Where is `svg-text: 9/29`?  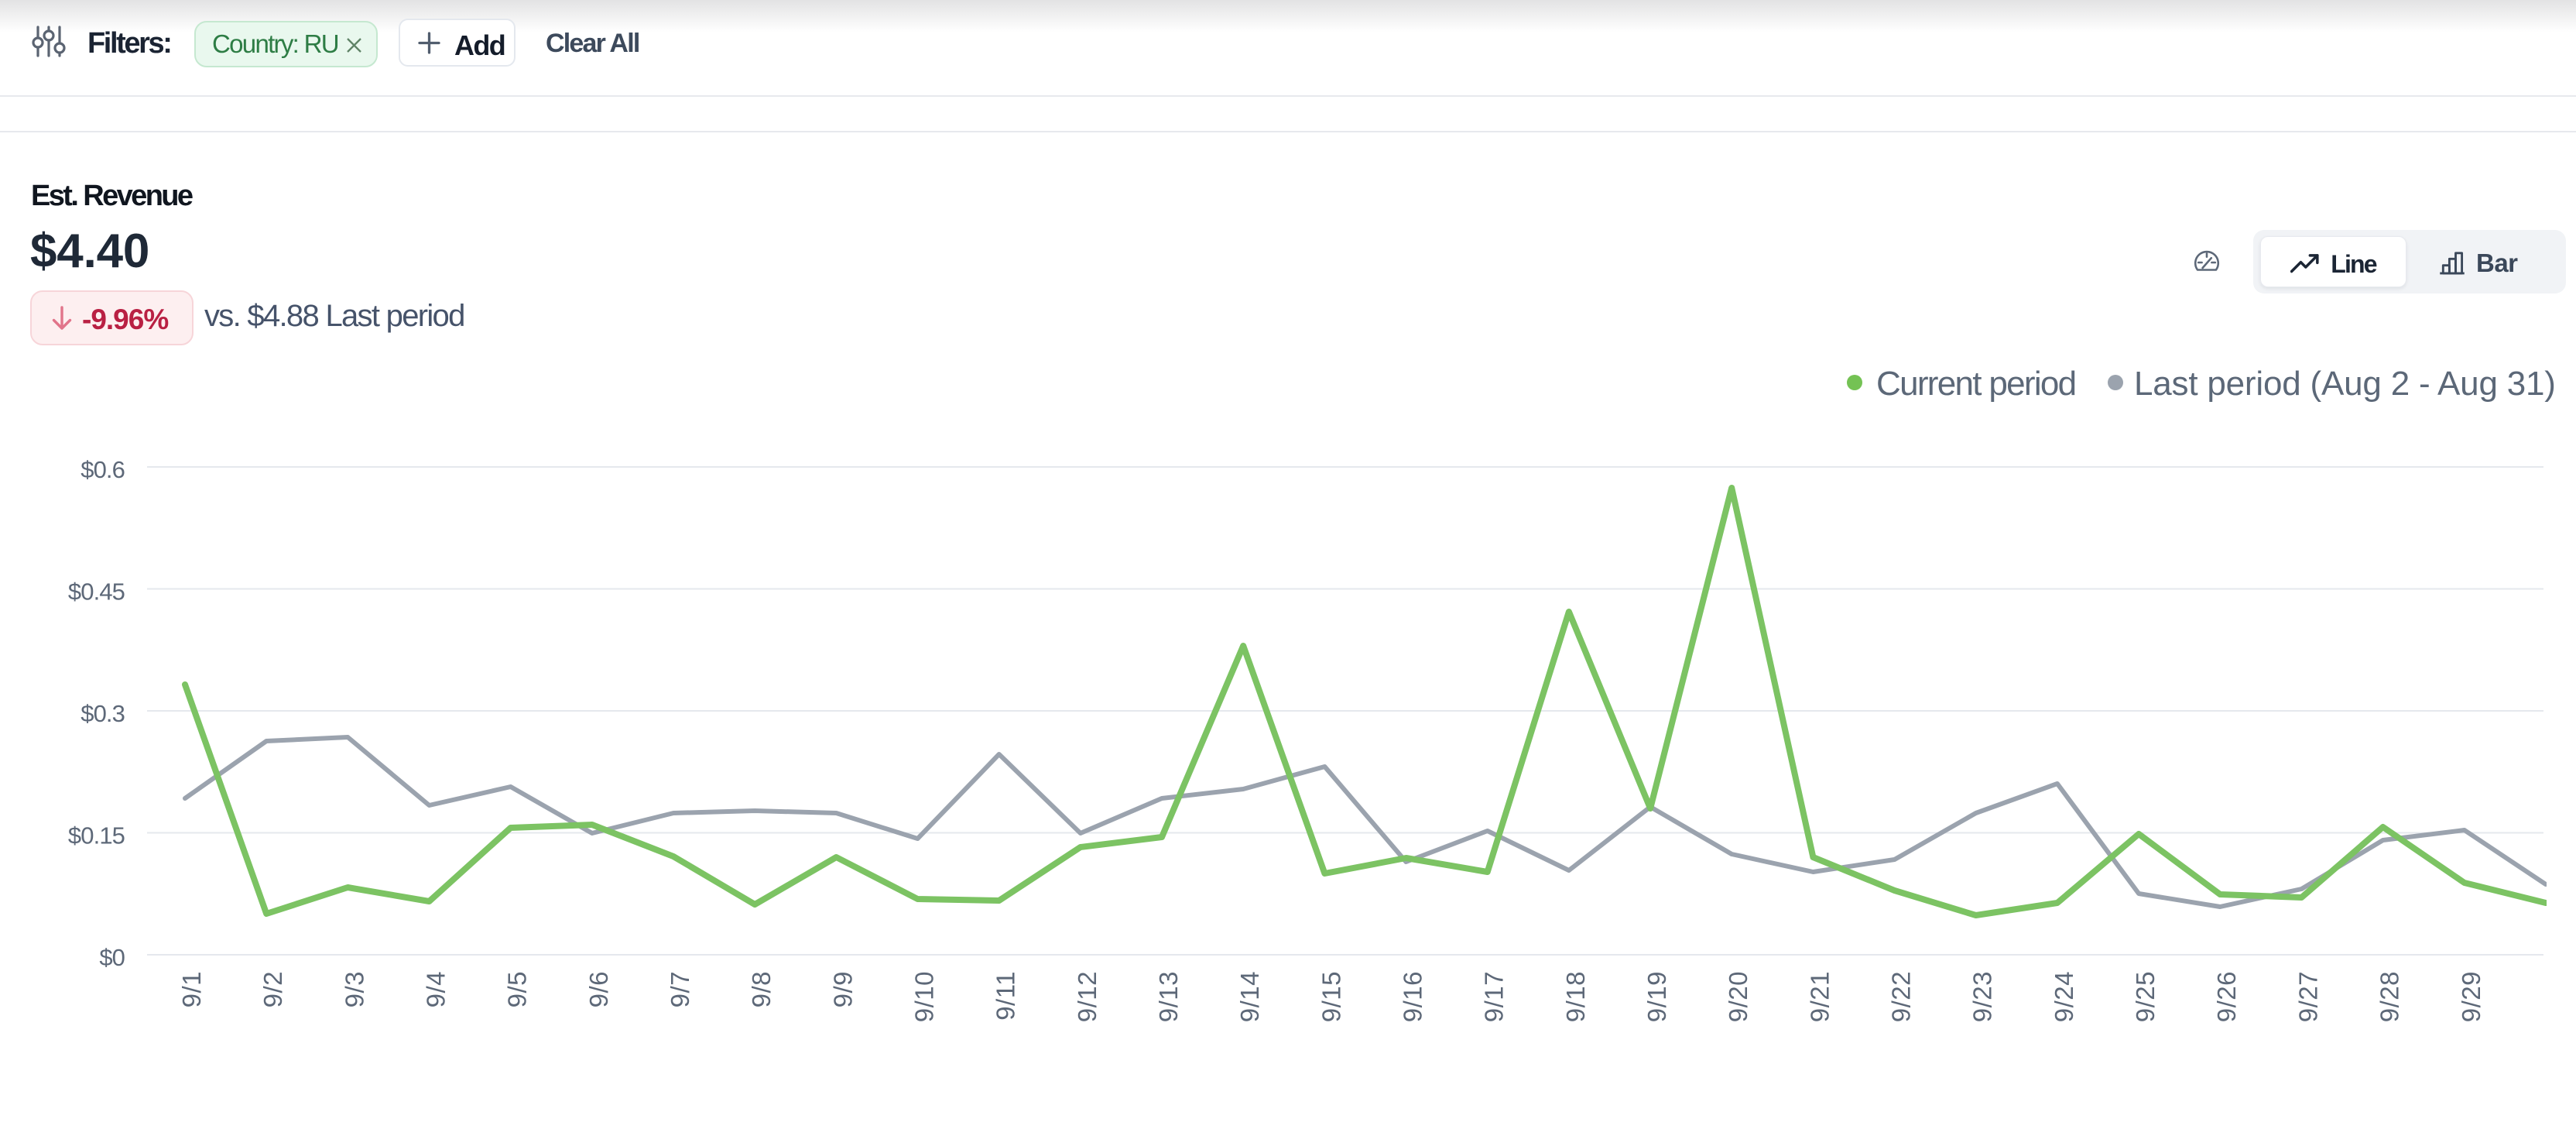
svg-text: 9/29 is located at coordinates (2471, 997).